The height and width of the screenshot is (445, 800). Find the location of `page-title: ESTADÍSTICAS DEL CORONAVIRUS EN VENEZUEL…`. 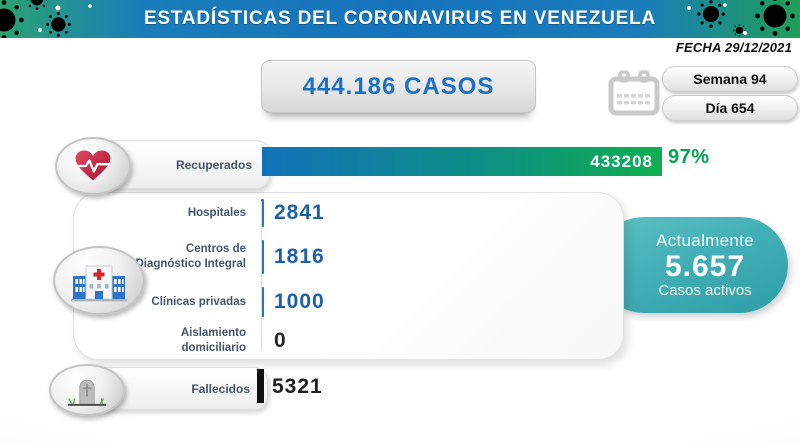

page-title: ESTADÍSTICAS DEL CORONAVIRUS EN VENEZUEL… is located at coordinates (400, 18).